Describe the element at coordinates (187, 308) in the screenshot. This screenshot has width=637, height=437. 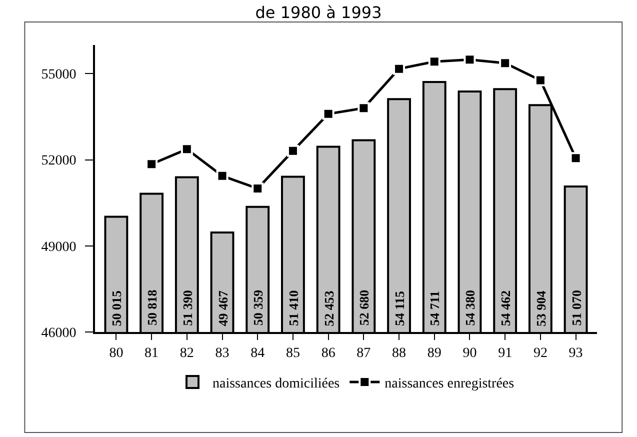
I see `data-label: 51 390` at that location.